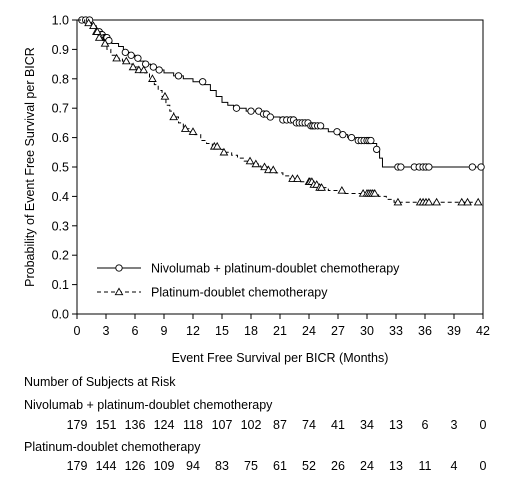  What do you see at coordinates (425, 425) in the screenshot?
I see `risk-count: 6` at bounding box center [425, 425].